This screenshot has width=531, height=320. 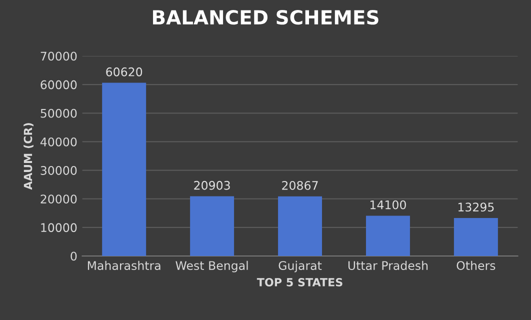 What do you see at coordinates (212, 185) in the screenshot?
I see `data-label: 20903` at bounding box center [212, 185].